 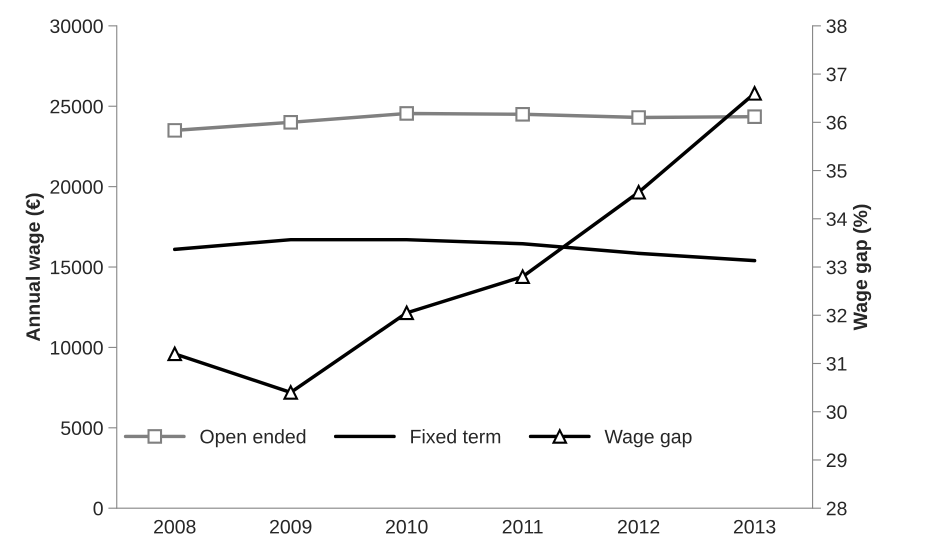 What do you see at coordinates (648, 439) in the screenshot?
I see `legend-label: Wage gap` at bounding box center [648, 439].